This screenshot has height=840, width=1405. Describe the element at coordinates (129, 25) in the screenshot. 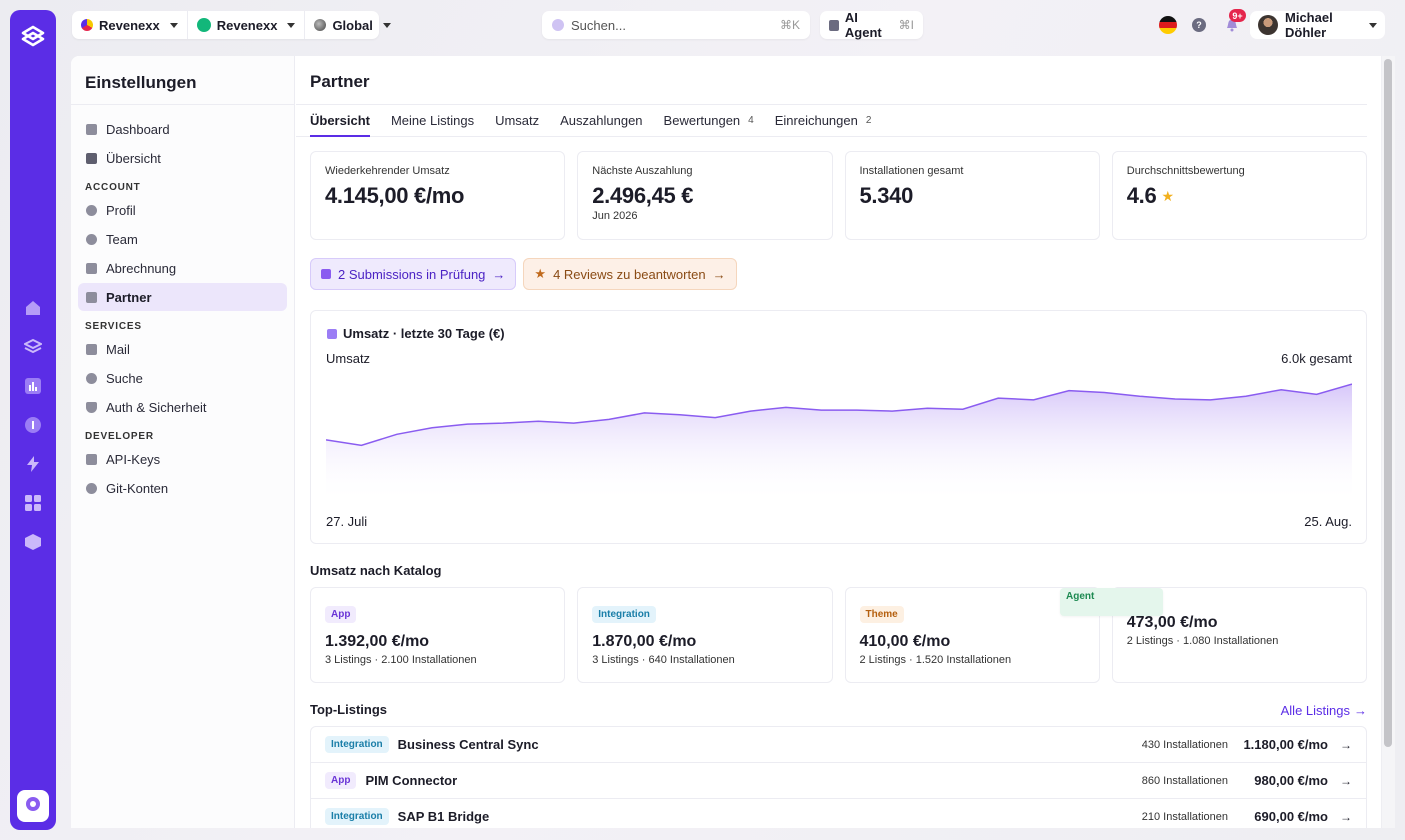

I see `org-switcher: Revenexx` at that location.